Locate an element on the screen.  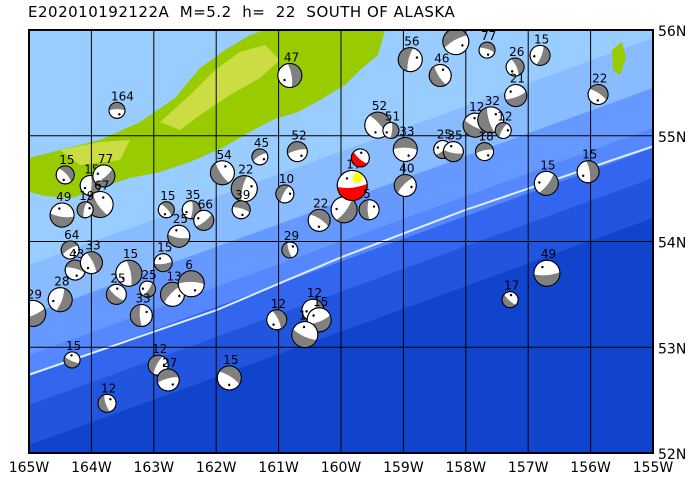
depth-label: 66 is located at coordinates (205, 204).